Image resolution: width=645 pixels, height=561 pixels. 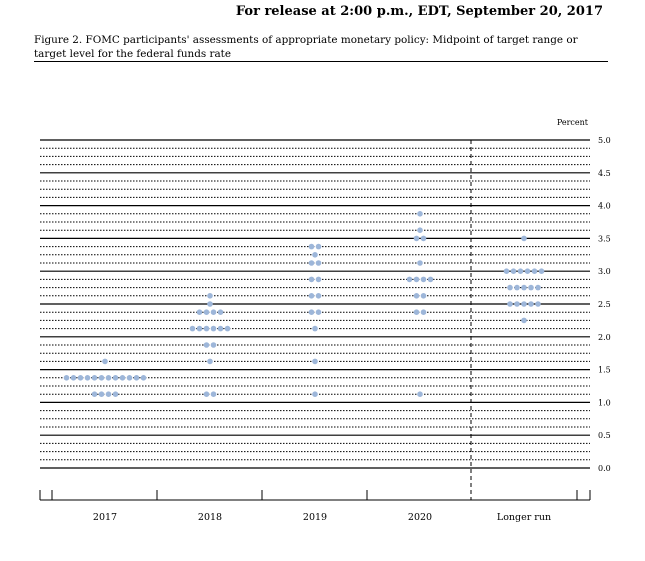 I want to click on y-tick-label: 3.0, so click(x=604, y=271).